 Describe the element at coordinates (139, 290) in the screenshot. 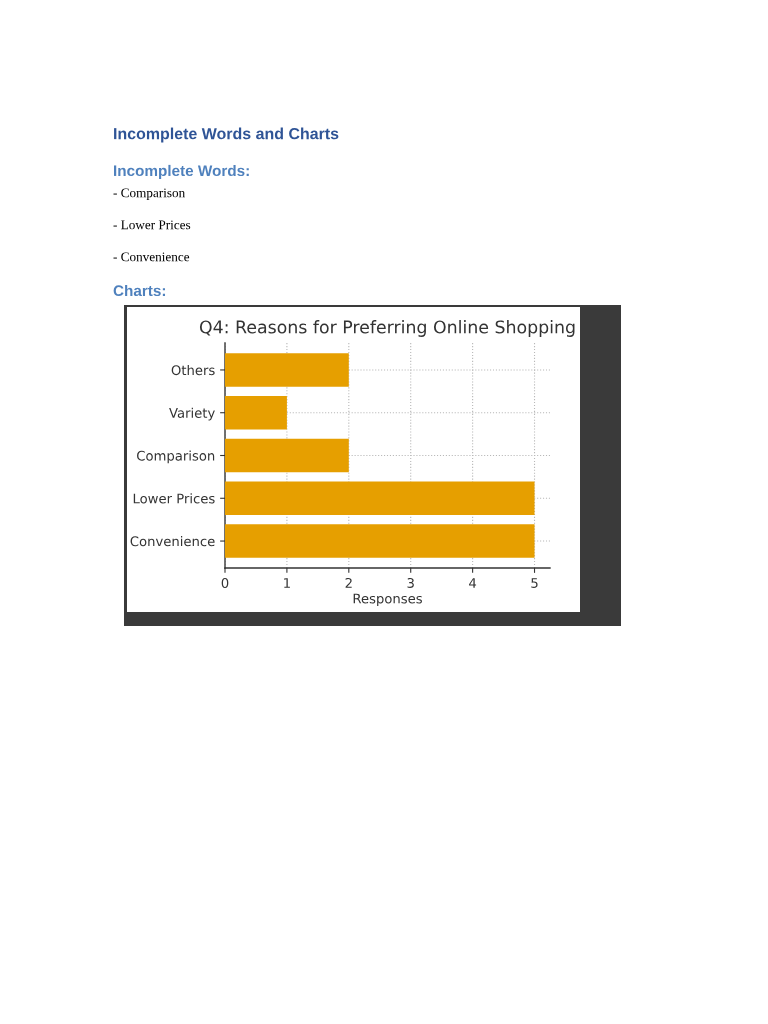

I see `text: Charts:` at that location.